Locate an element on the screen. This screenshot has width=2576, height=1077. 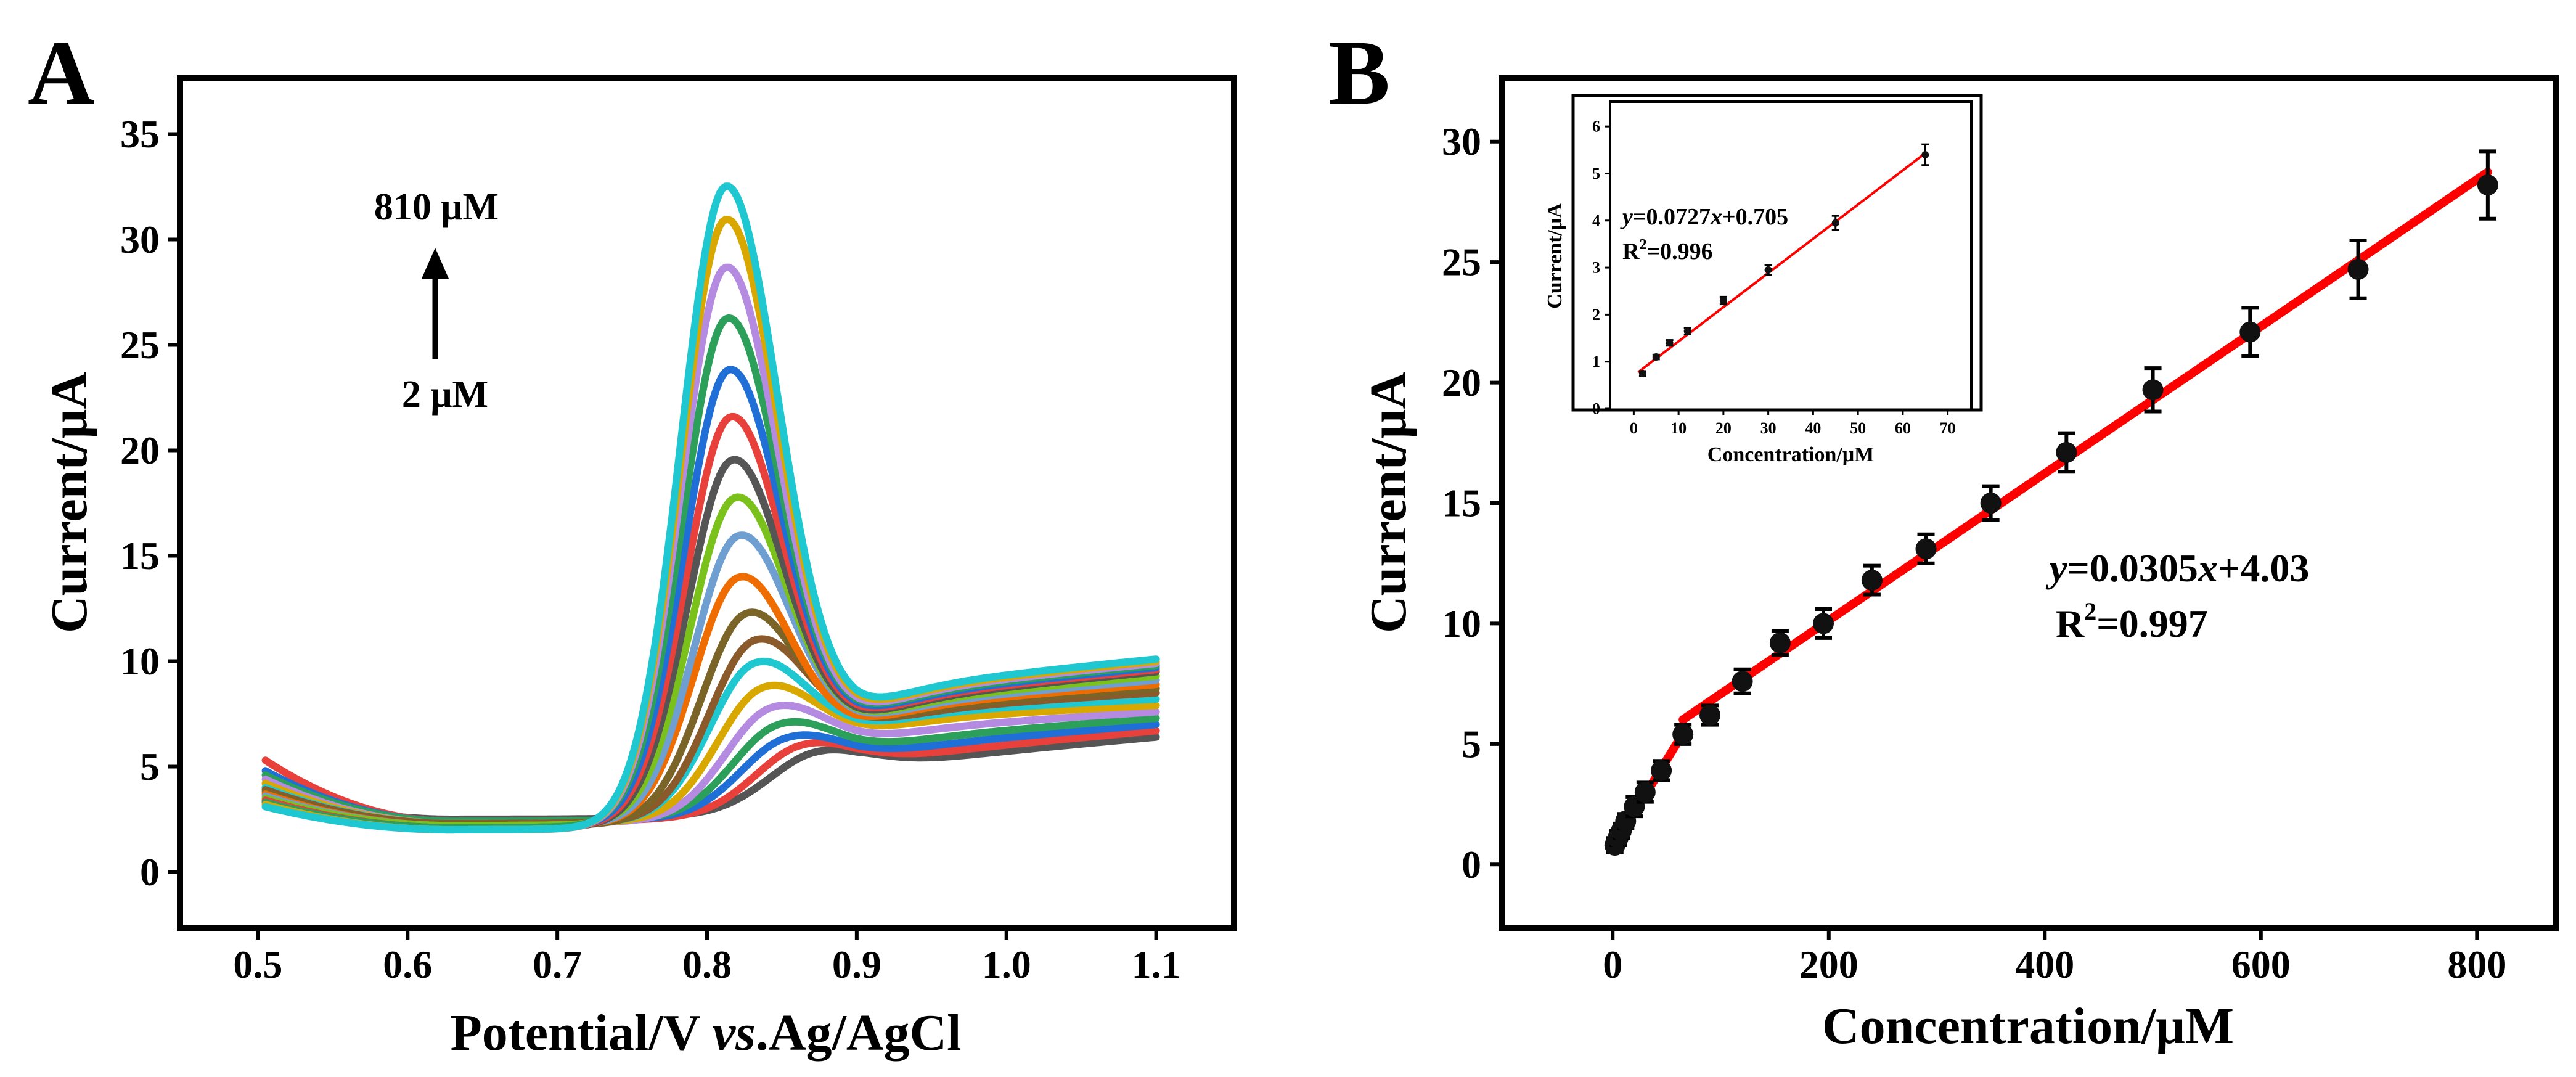
inset-y-tick-label: 6 is located at coordinates (1596, 127).